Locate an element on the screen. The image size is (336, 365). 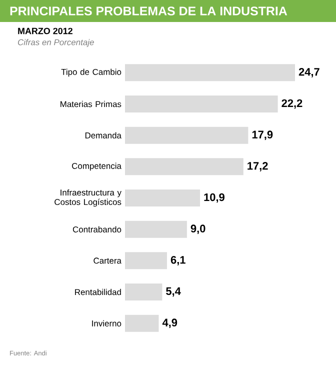
data-label: 4,9 is located at coordinates (170, 323).